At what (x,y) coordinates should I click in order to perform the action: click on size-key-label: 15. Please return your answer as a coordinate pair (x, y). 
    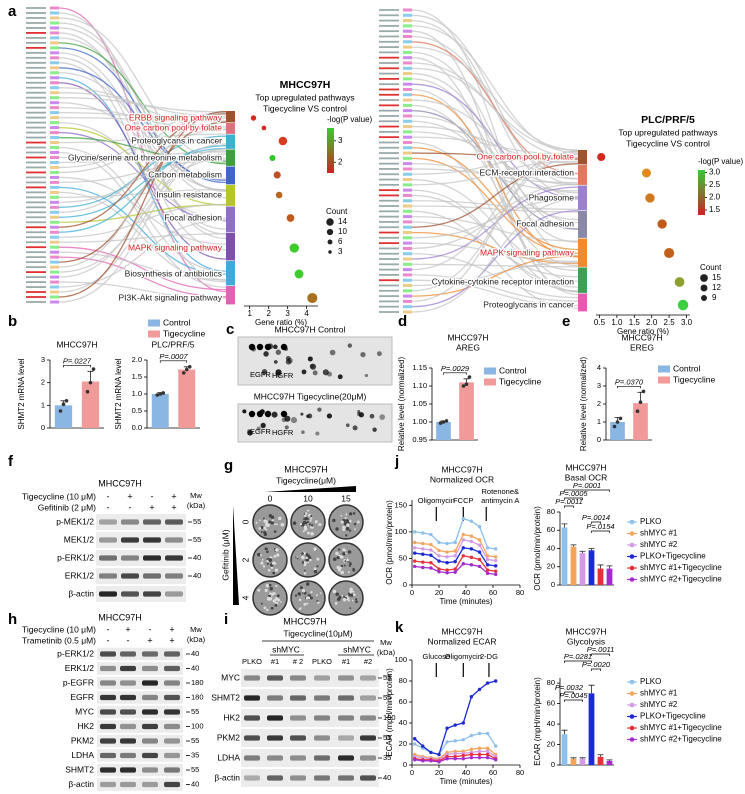
    Looking at the image, I should click on (716, 277).